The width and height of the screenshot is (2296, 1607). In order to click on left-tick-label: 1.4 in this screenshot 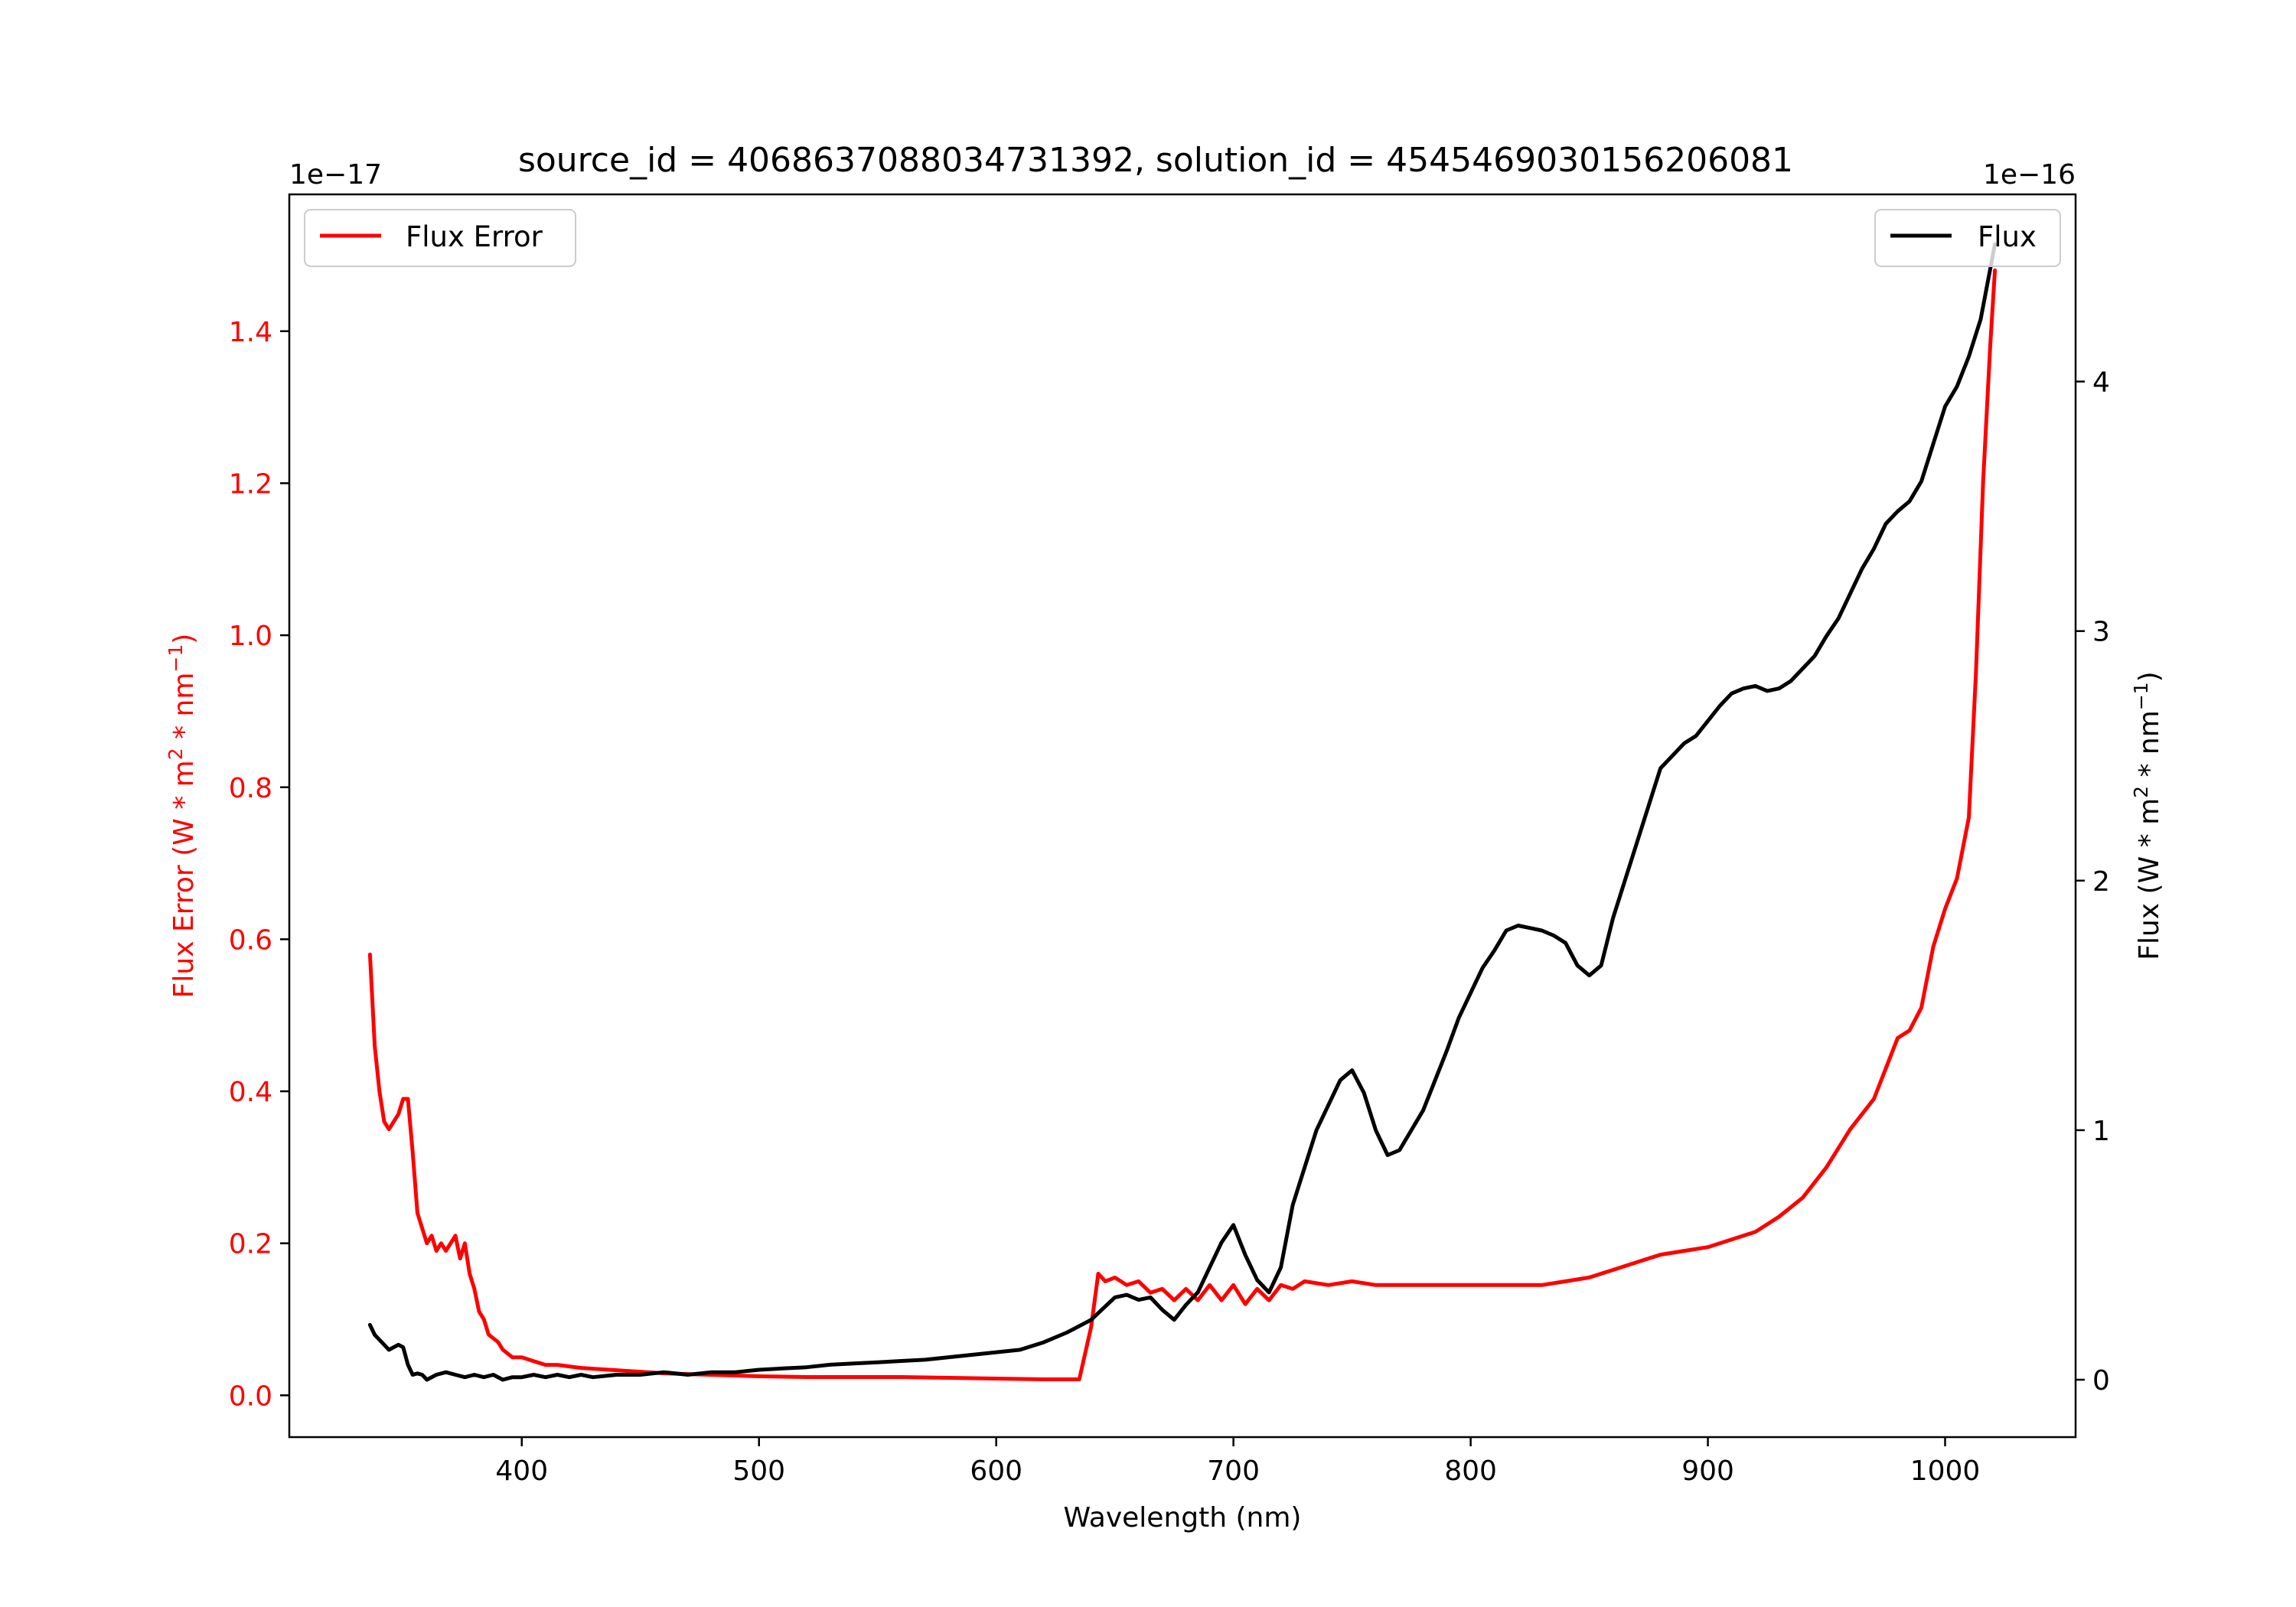, I will do `click(250, 332)`.